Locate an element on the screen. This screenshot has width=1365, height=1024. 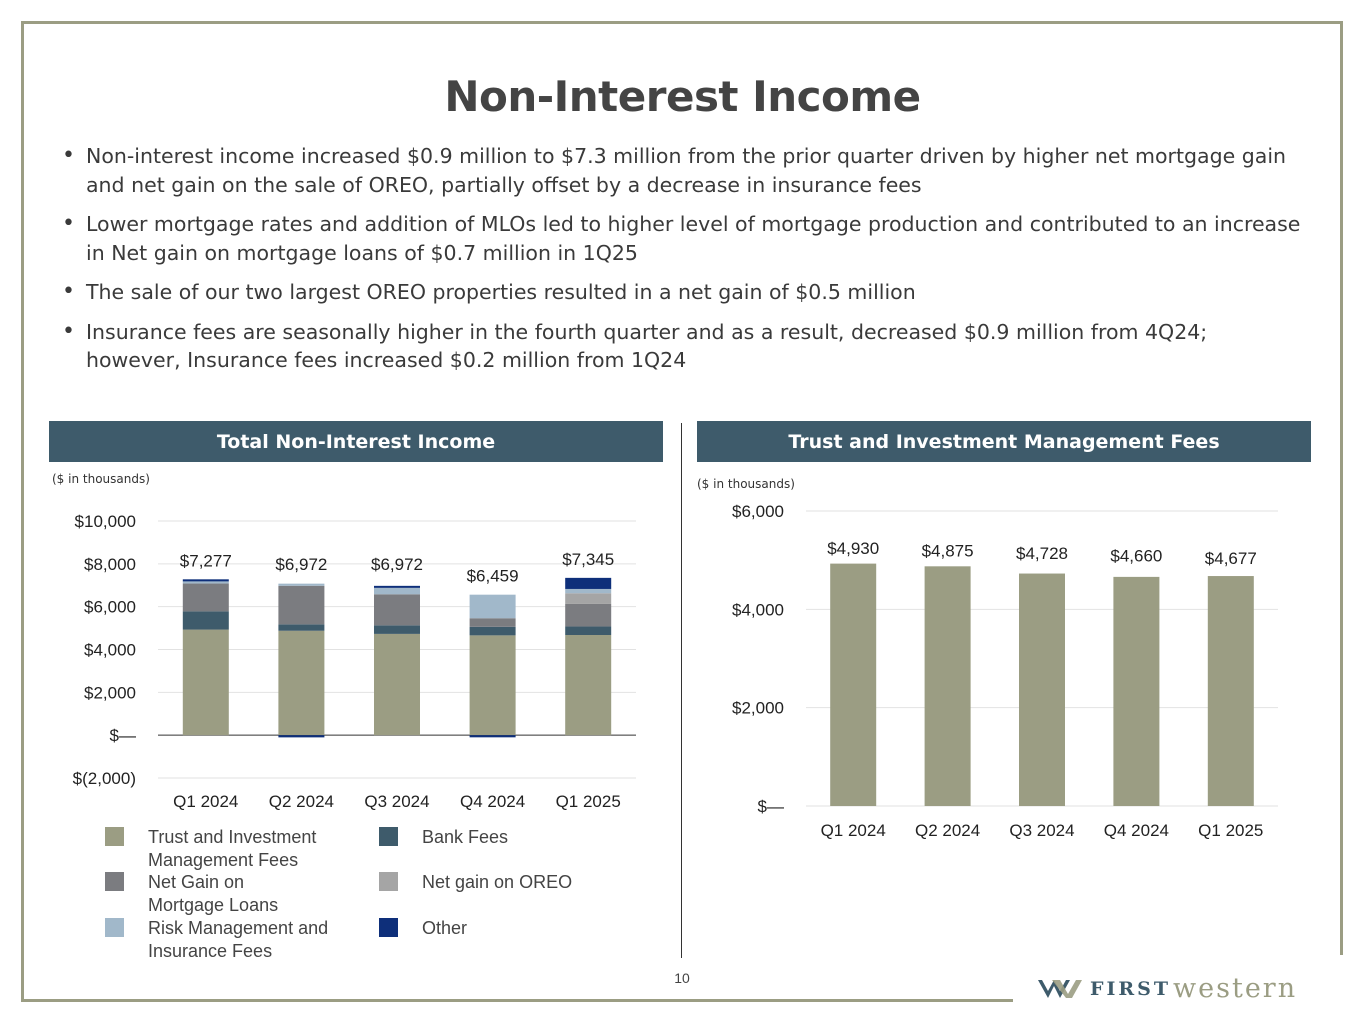
logo-w-mark-icon is located at coordinates (1060, 988).